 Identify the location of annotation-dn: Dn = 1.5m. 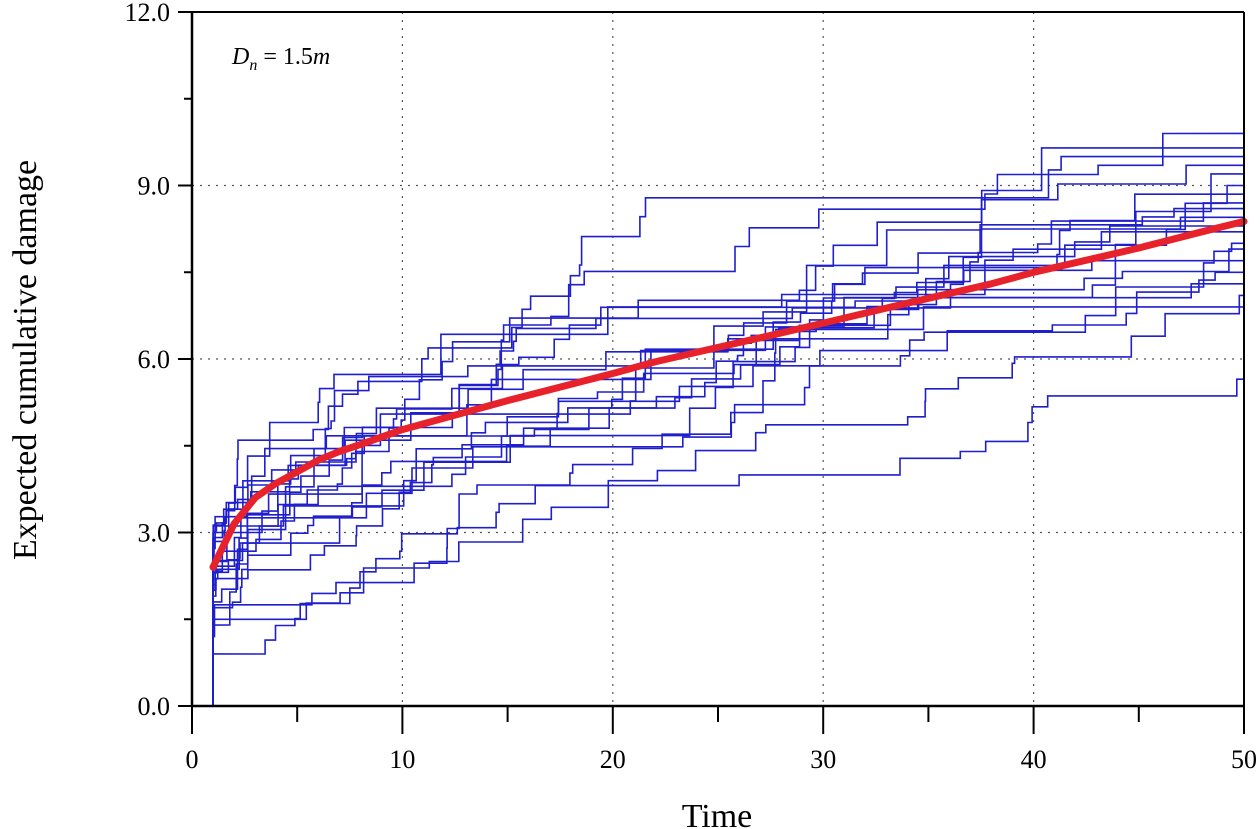
(280, 59).